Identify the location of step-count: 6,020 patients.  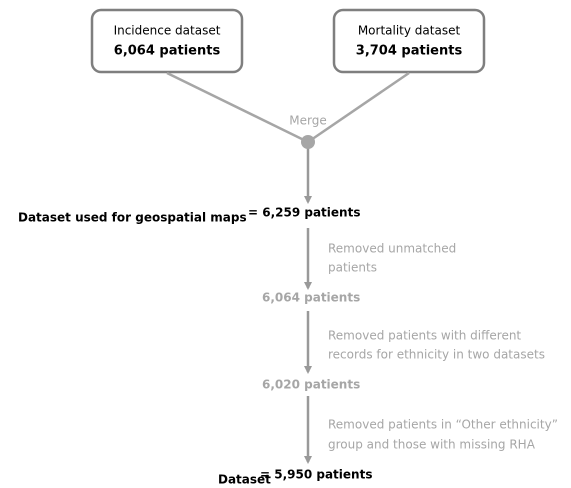
(311, 385).